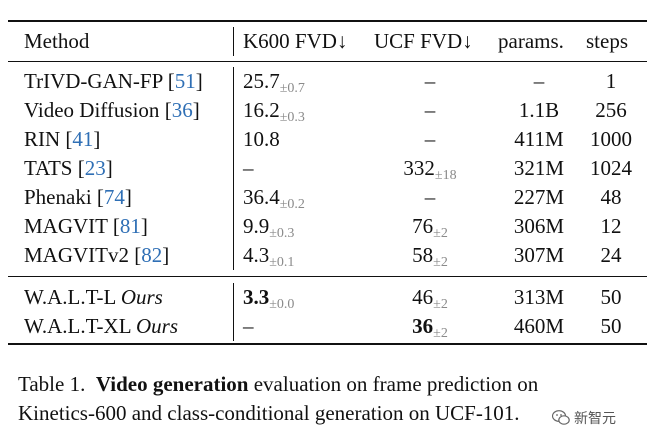  I want to click on citation-link: 81, so click(130, 226).